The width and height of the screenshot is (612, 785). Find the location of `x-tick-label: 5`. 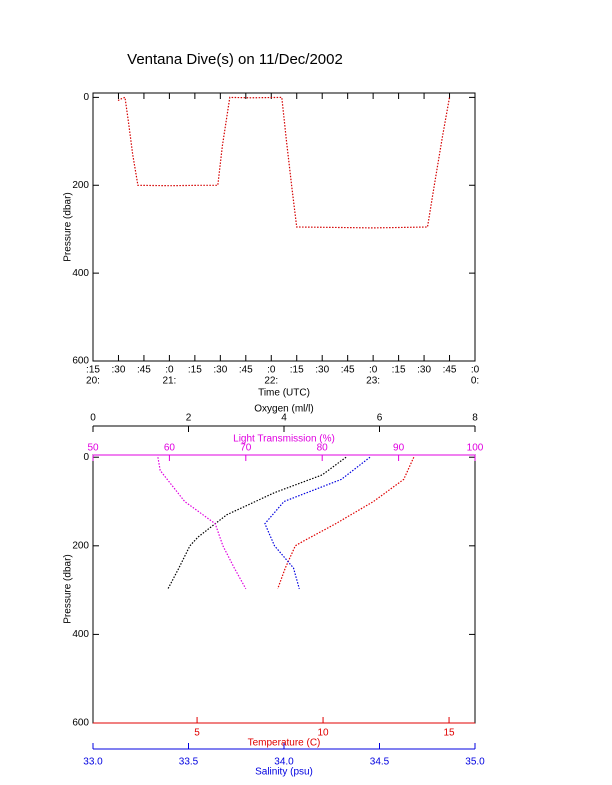

x-tick-label: 5 is located at coordinates (197, 733).